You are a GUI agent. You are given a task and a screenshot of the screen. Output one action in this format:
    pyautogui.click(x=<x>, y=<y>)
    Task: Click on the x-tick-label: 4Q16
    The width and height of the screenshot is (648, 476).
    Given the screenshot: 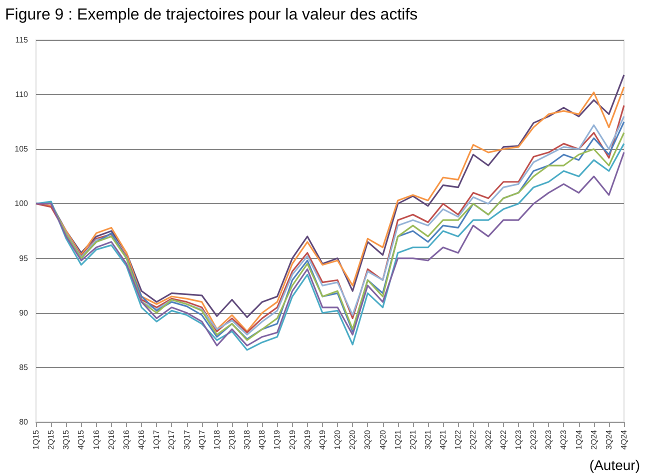 What is the action you would take?
    pyautogui.click(x=141, y=439)
    